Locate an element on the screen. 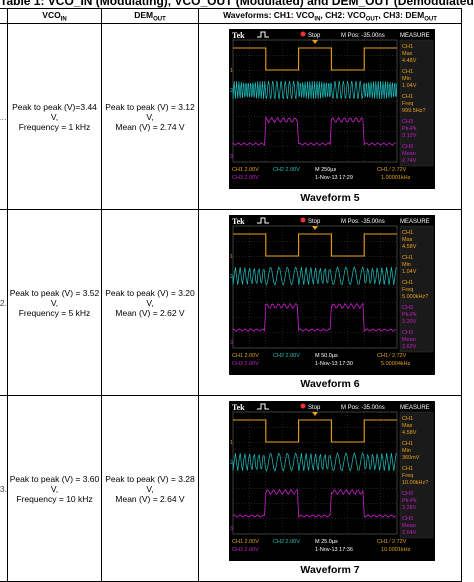 Image resolution: width=474 pixels, height=582 pixels. measurement-value: Min is located at coordinates (406, 451).